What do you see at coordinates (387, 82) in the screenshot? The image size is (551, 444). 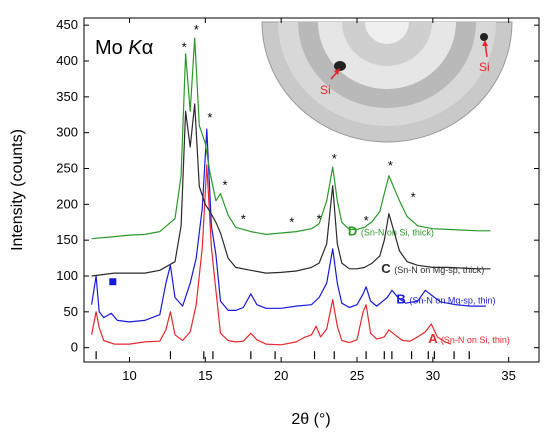 I see `diffraction-inset: Si Si` at bounding box center [387, 82].